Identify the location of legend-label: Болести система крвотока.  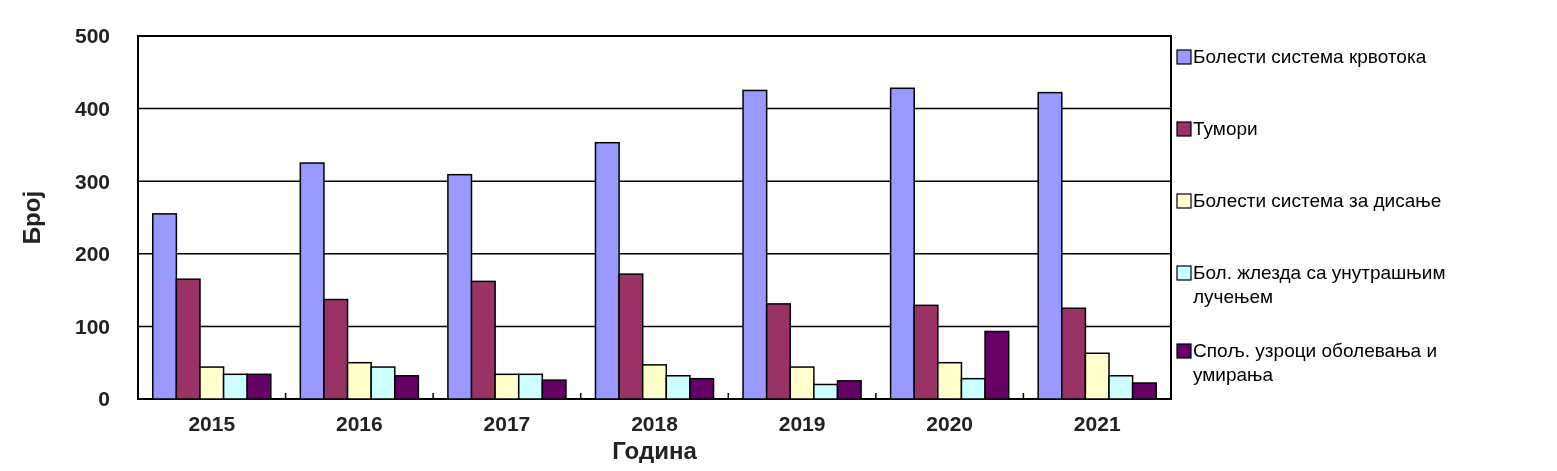
(1310, 56).